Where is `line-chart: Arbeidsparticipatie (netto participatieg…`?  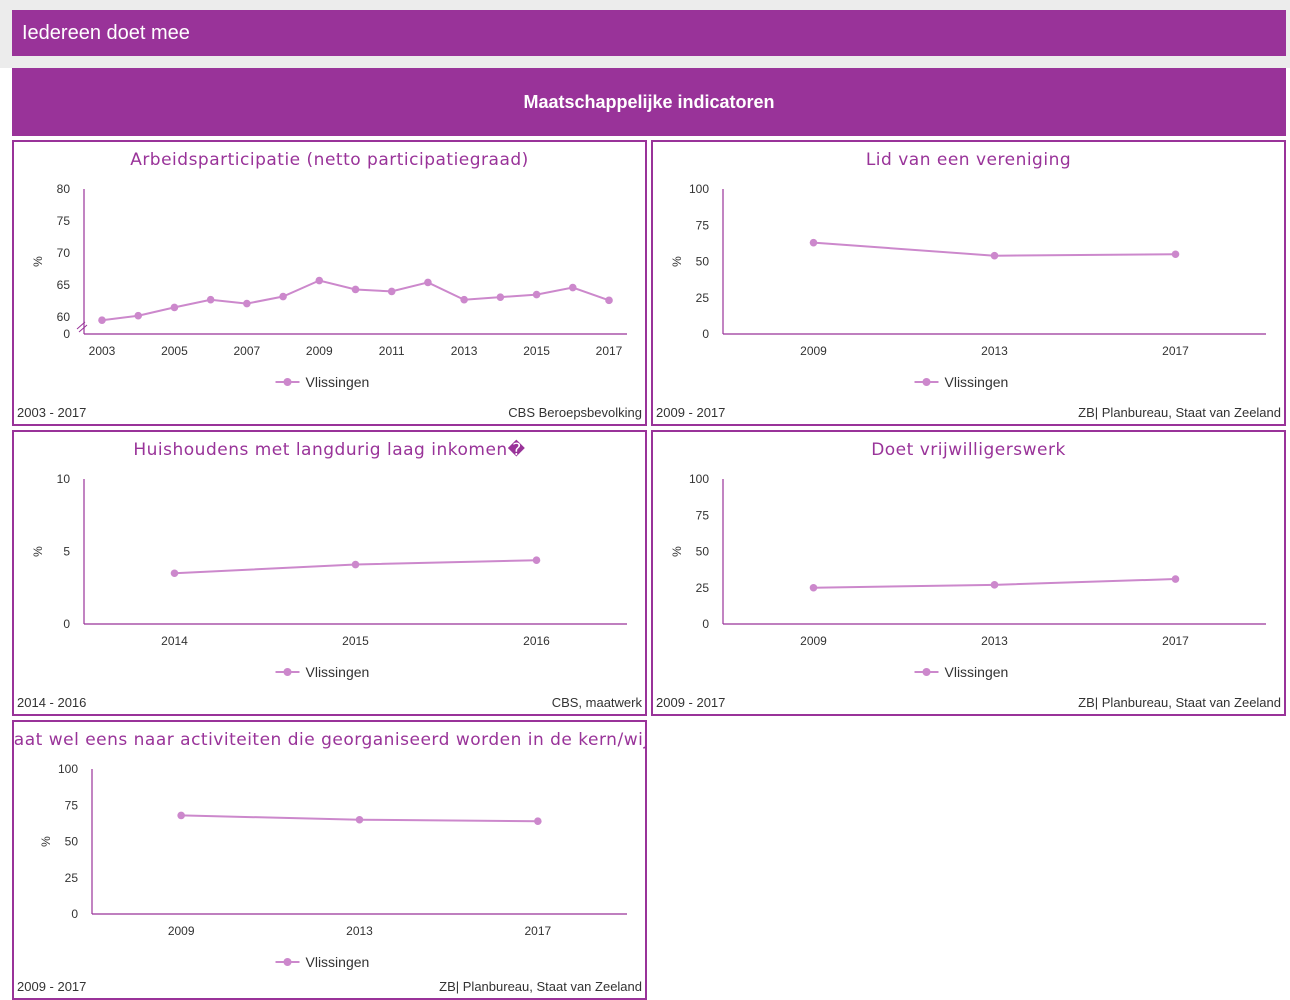
line-chart: Arbeidsparticipatie (netto participatieg… is located at coordinates (329, 285).